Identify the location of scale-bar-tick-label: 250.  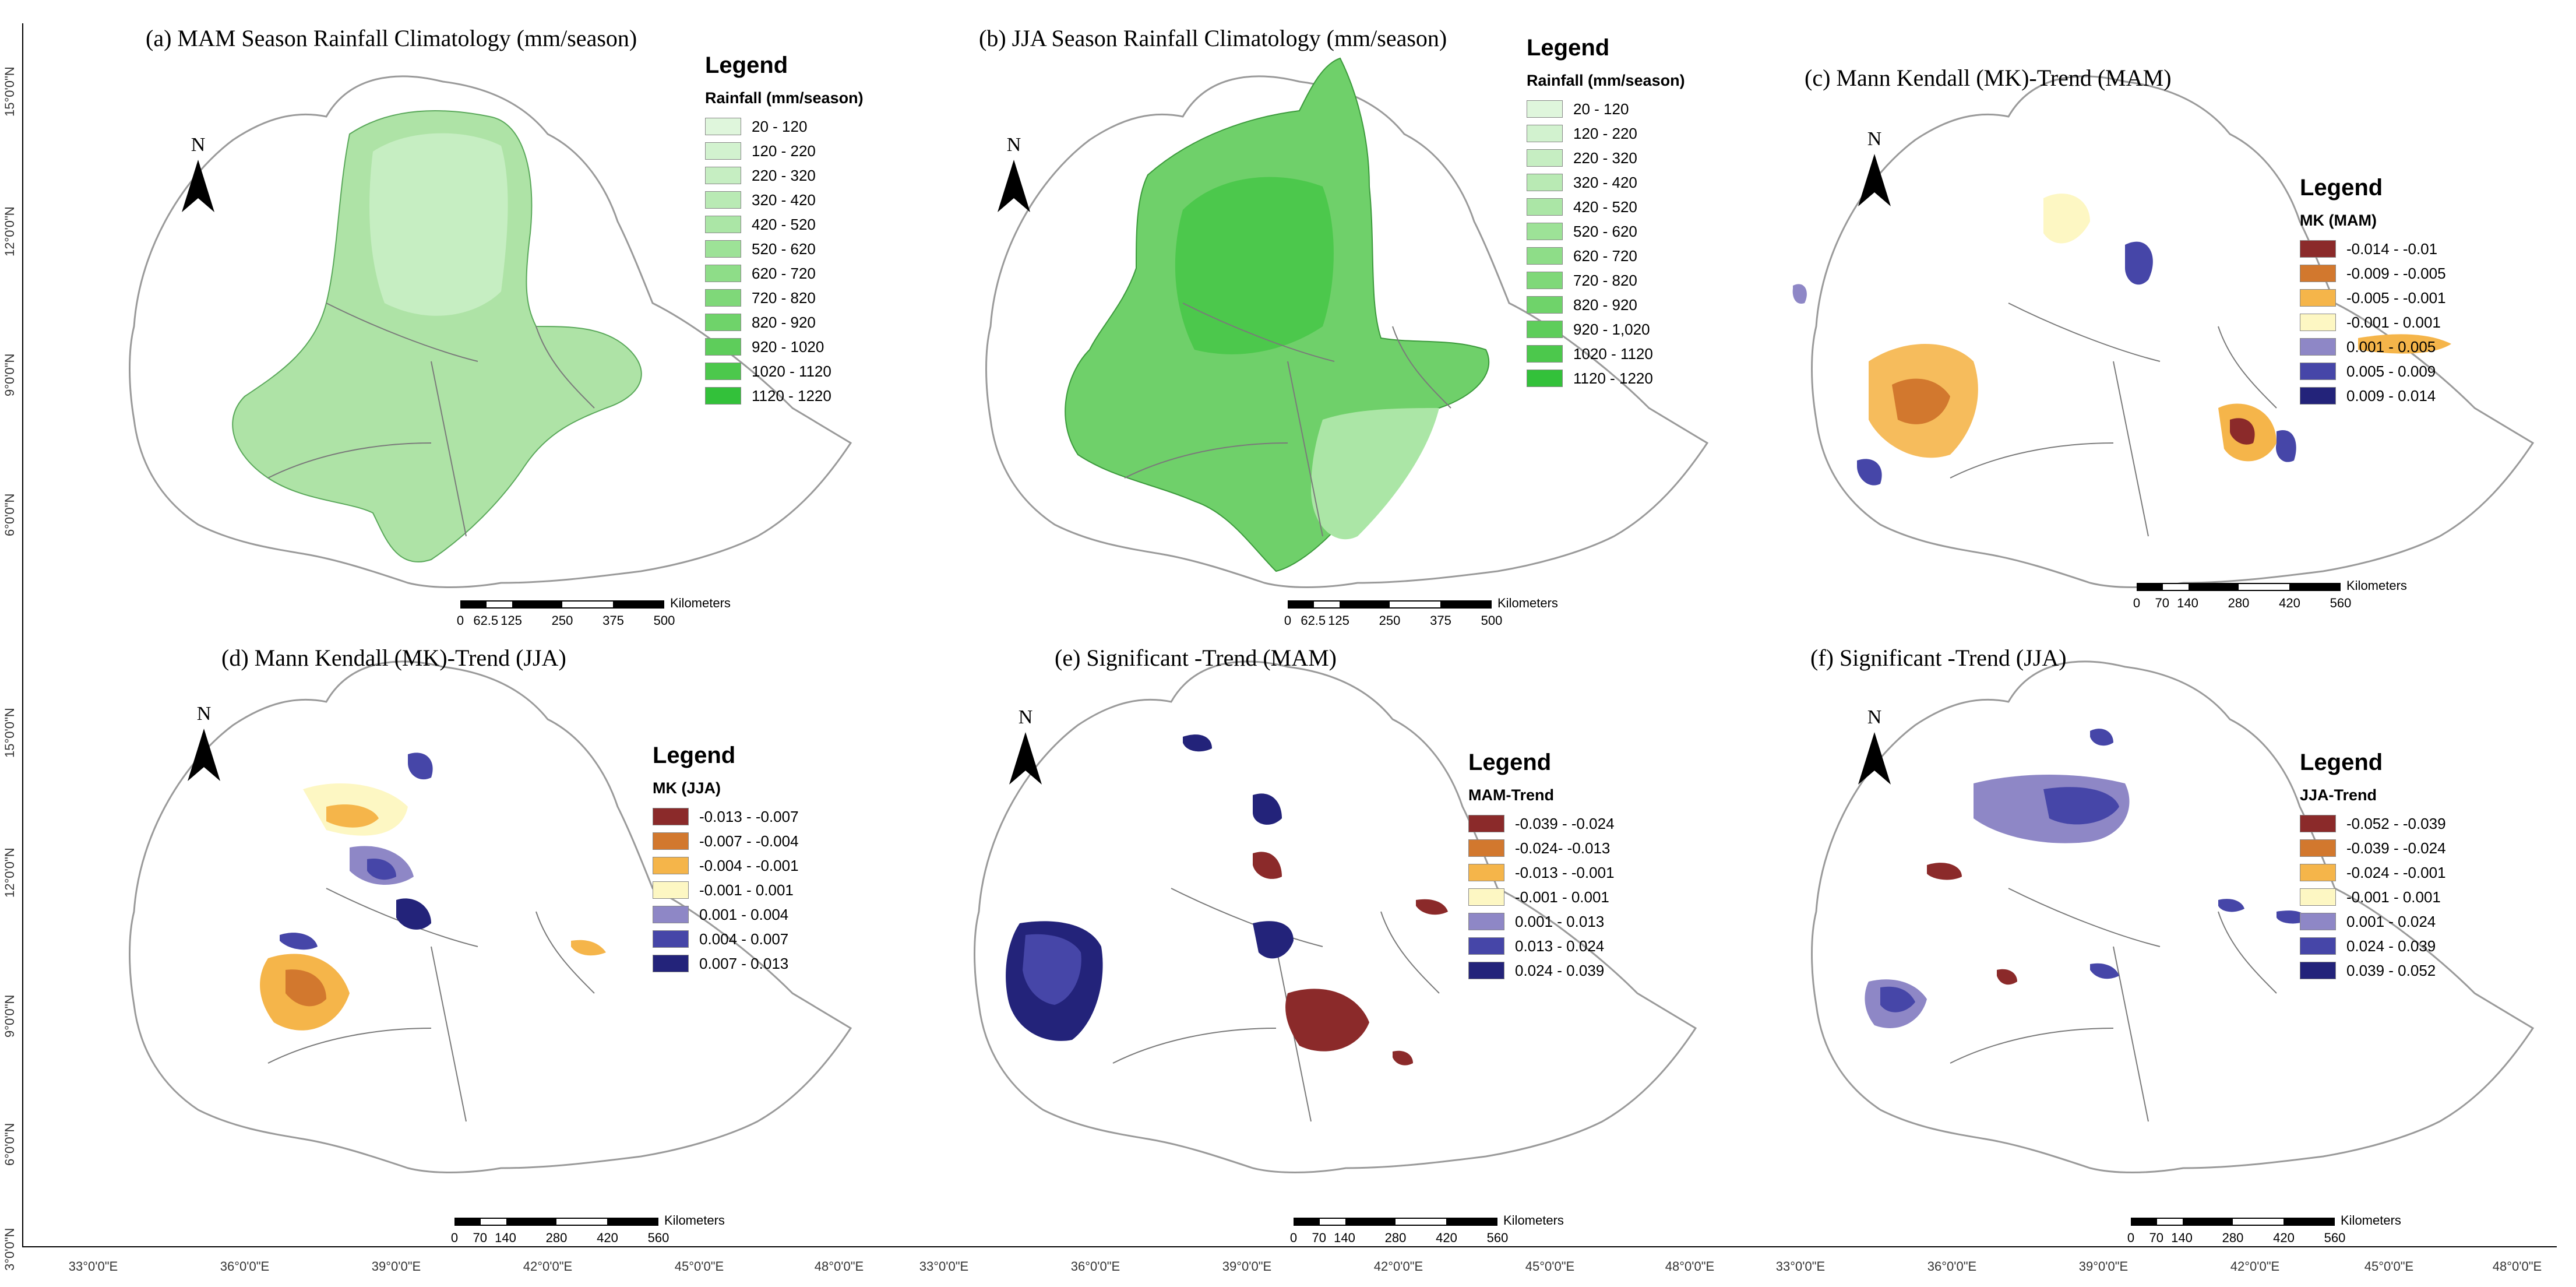
(1390, 620).